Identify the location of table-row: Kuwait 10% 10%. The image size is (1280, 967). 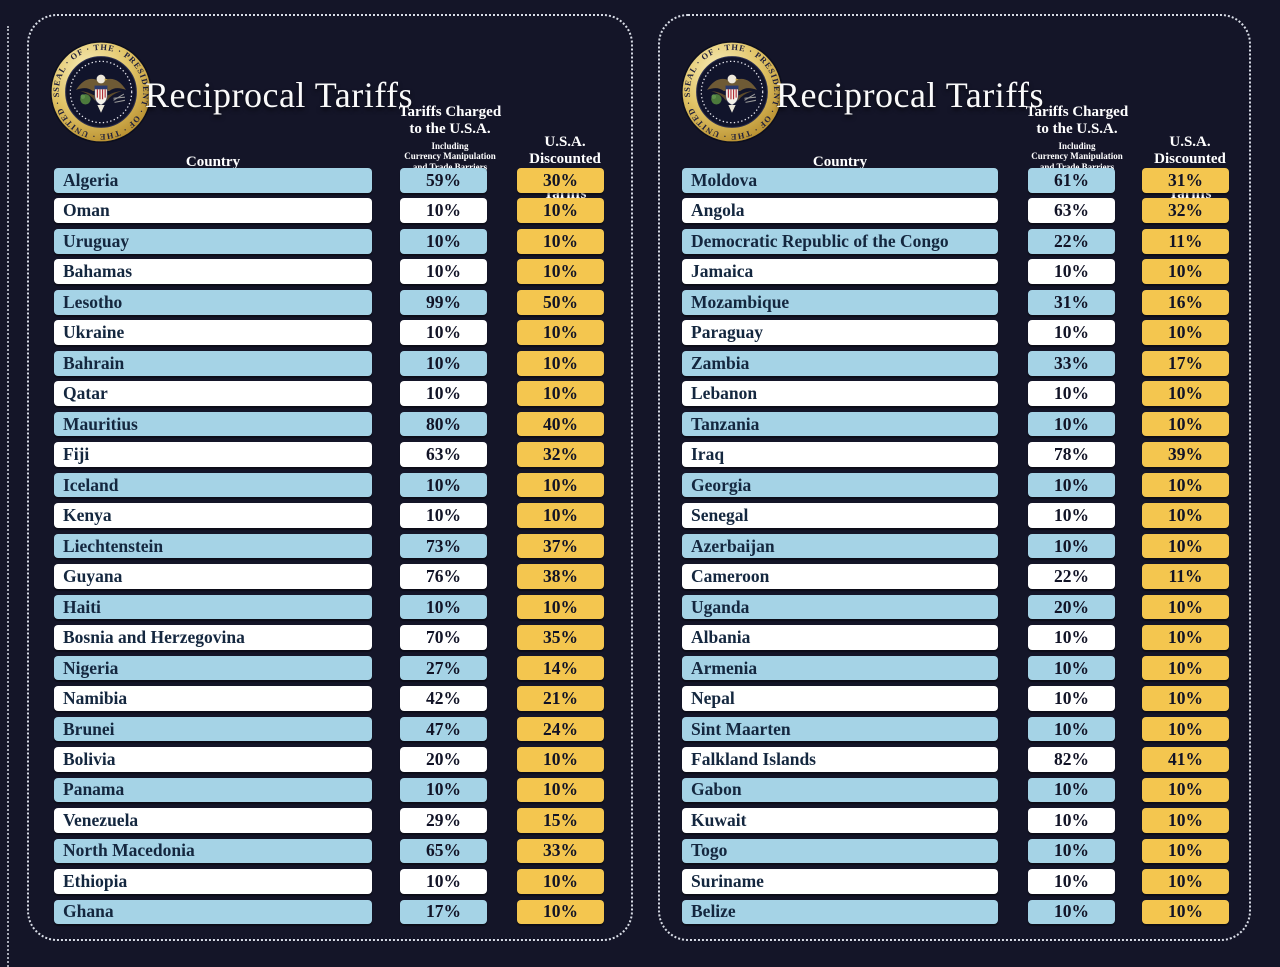
(954, 820).